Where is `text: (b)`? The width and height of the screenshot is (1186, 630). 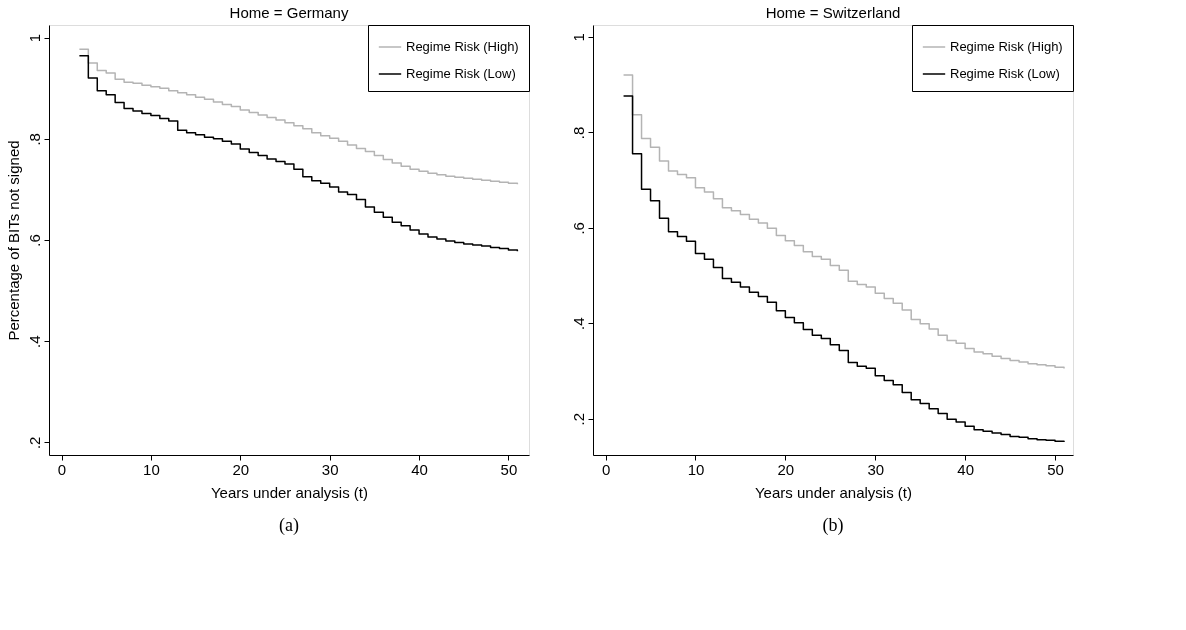
text: (b) is located at coordinates (833, 525).